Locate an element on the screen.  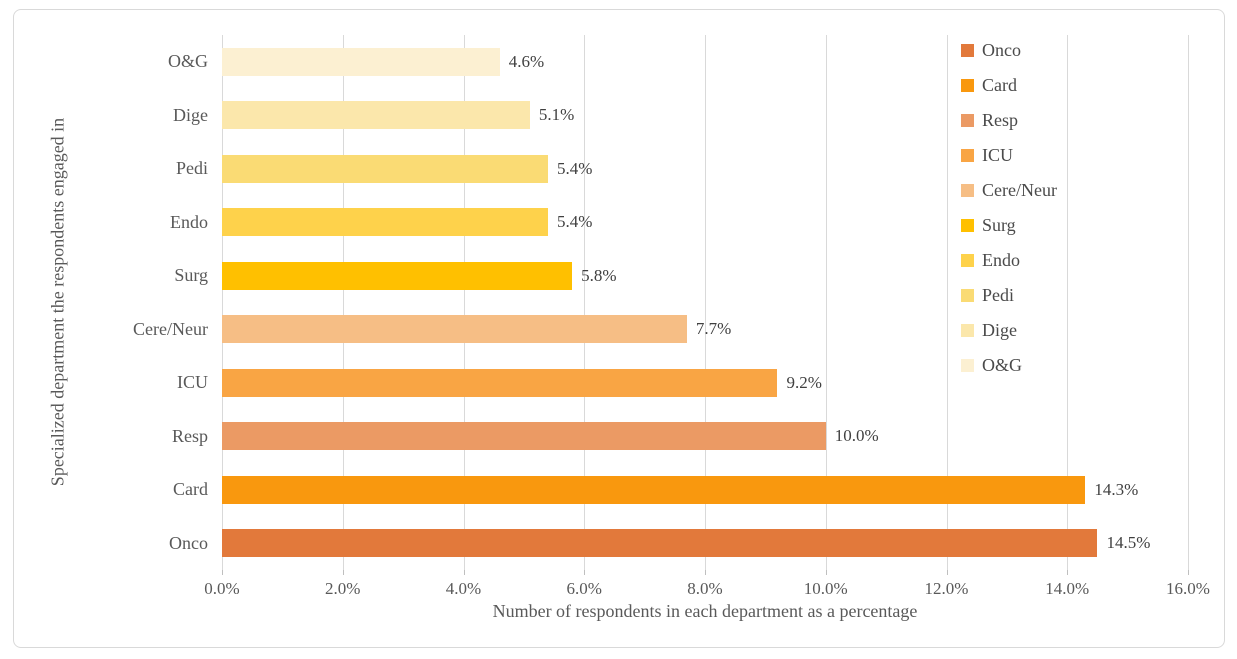
data-label: 14.5% is located at coordinates (1128, 543).